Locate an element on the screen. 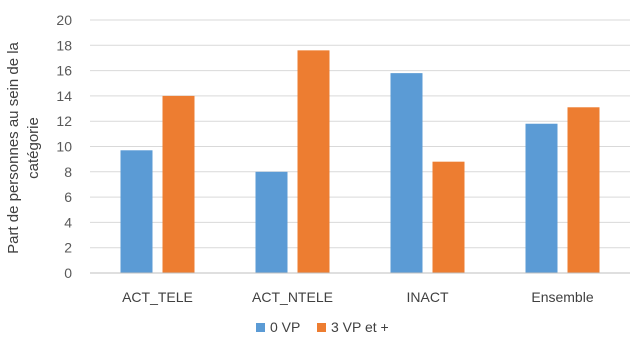  y-tick-label: 0 is located at coordinates (68, 273).